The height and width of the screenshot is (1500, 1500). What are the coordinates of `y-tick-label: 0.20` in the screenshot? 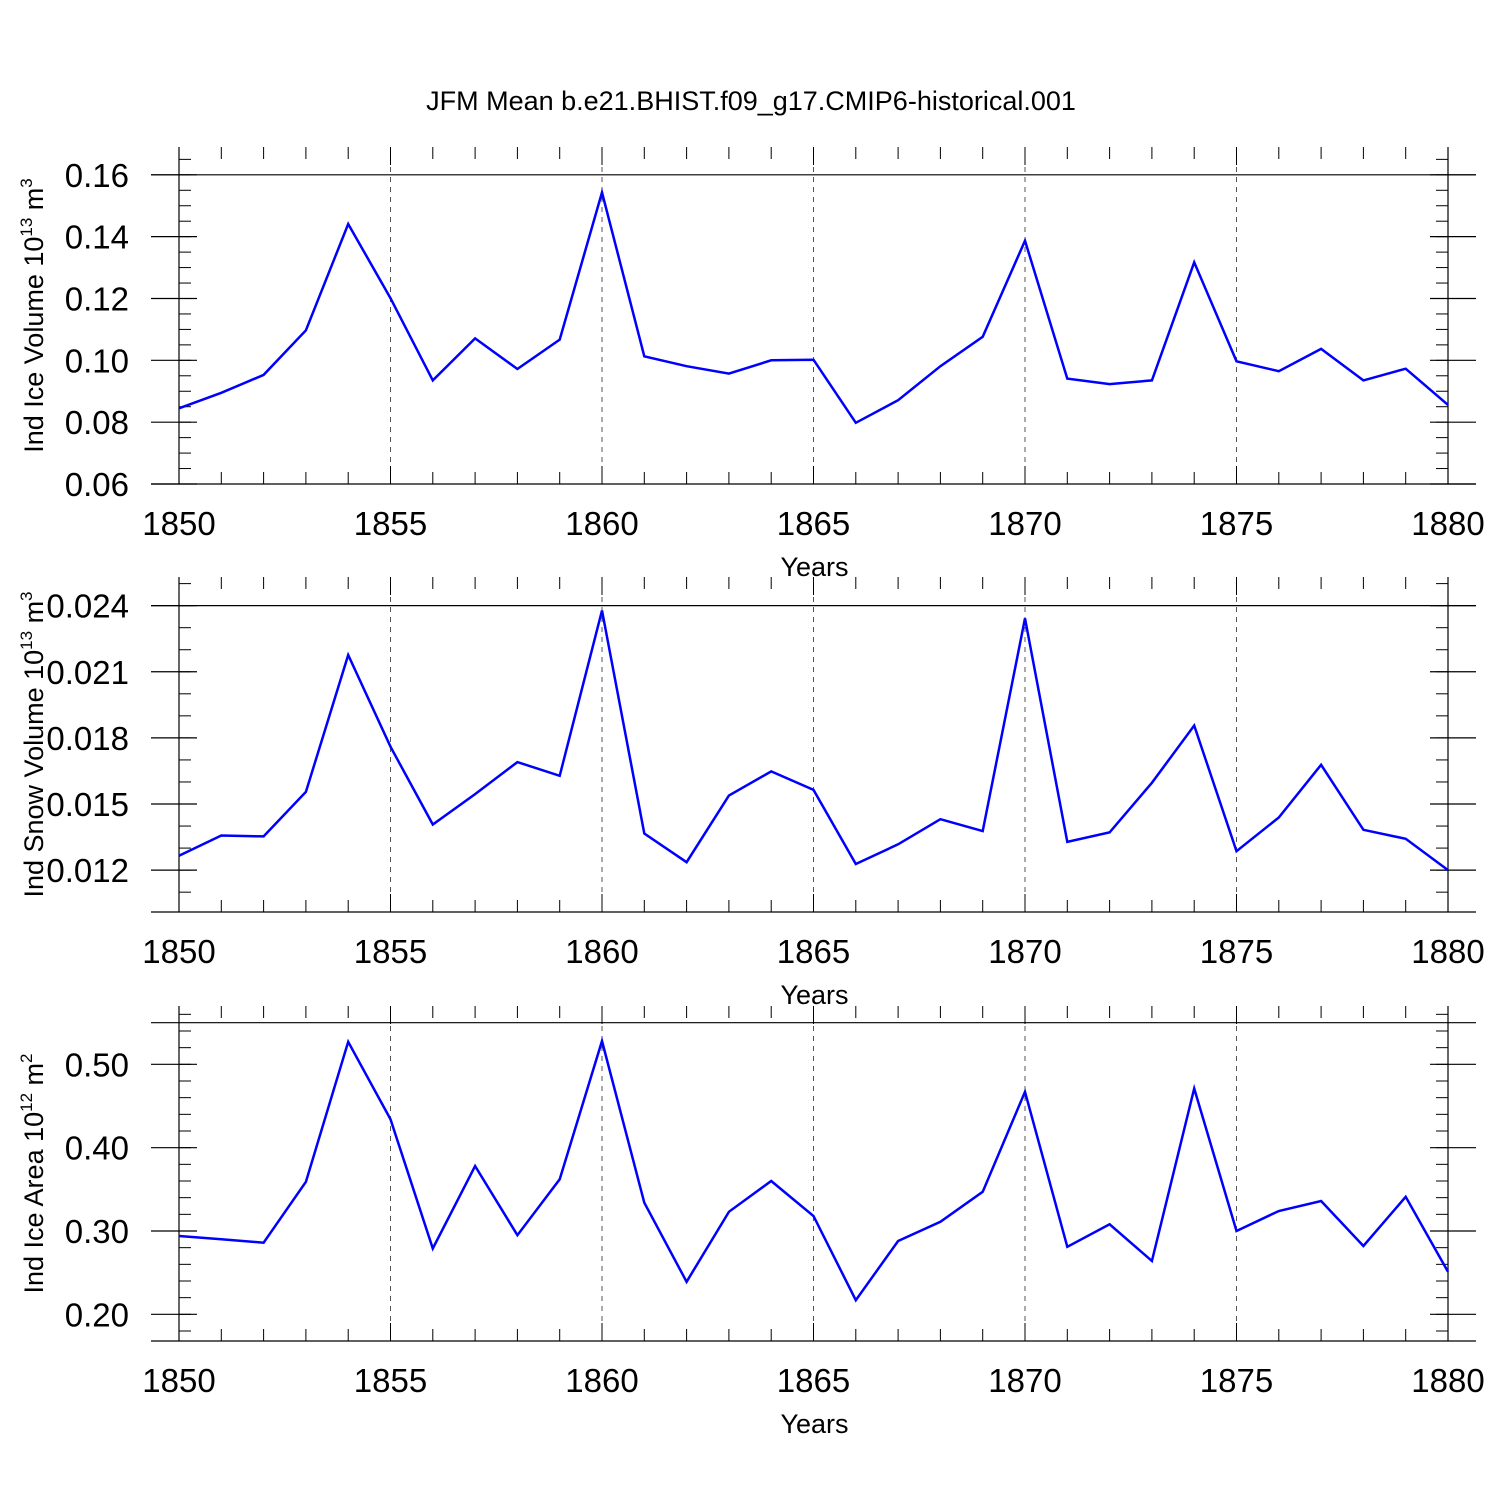 It's located at (97, 1314).